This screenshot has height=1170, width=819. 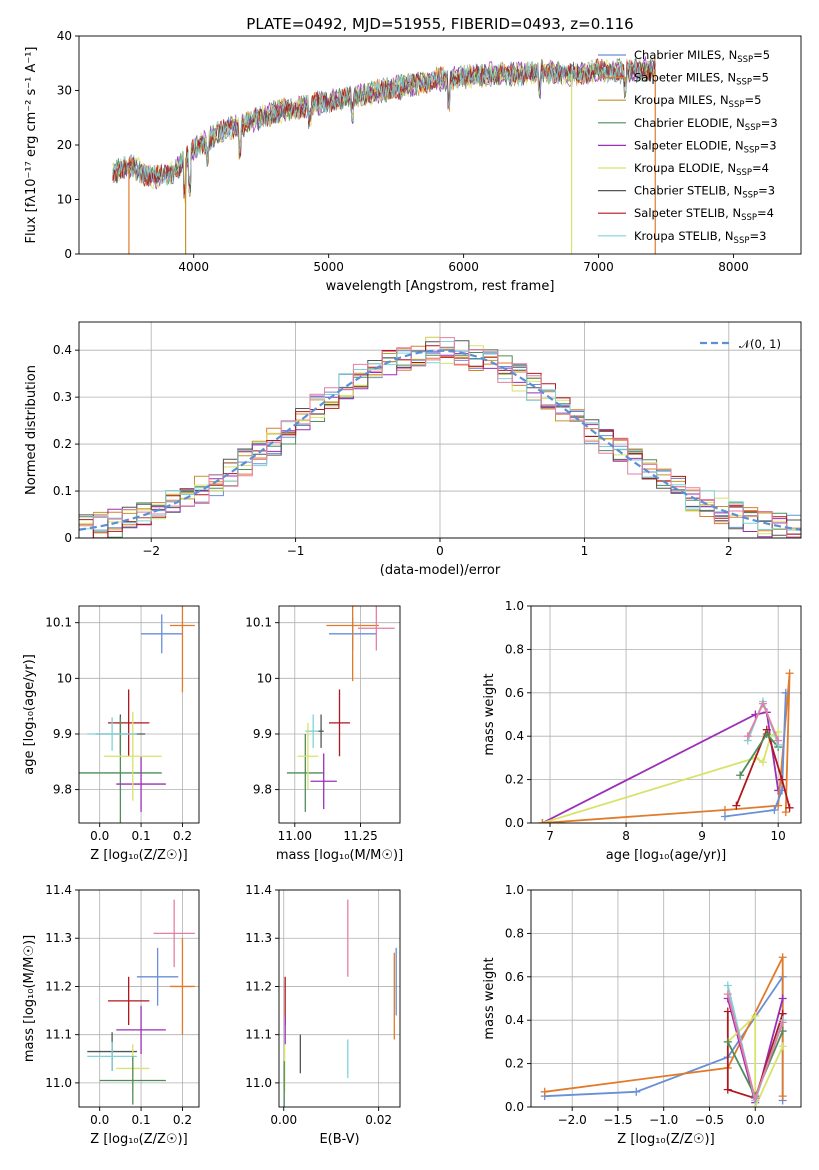 What do you see at coordinates (514, 1020) in the screenshot?
I see `y-tick-label: 0.4` at bounding box center [514, 1020].